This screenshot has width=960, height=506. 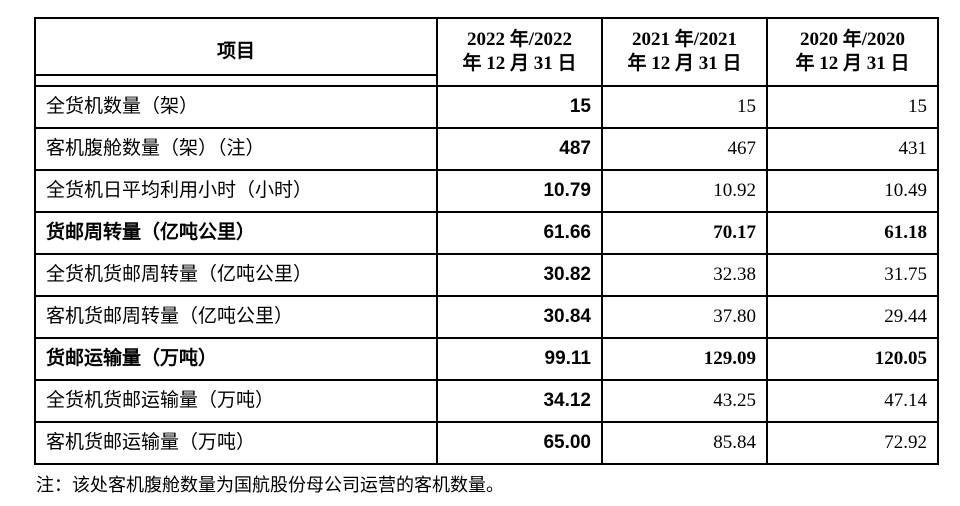 I want to click on value-2021: 70.17, so click(x=684, y=233).